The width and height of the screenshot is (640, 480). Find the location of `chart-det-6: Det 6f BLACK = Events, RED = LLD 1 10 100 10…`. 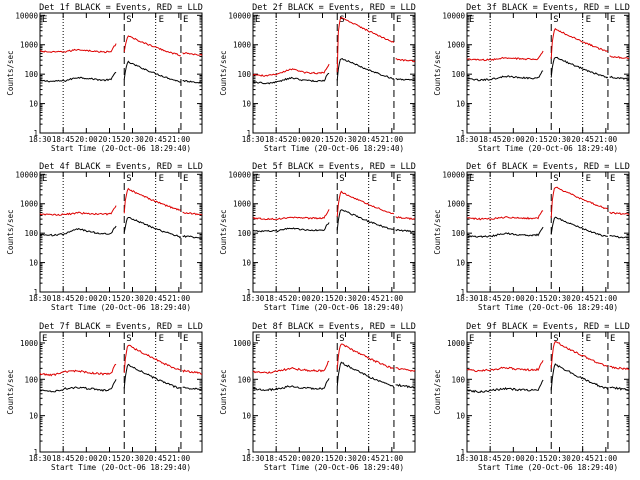

chart-det-6: Det 6f BLACK = Events, RED = LLD 1 10 100 10… is located at coordinates (531, 237).